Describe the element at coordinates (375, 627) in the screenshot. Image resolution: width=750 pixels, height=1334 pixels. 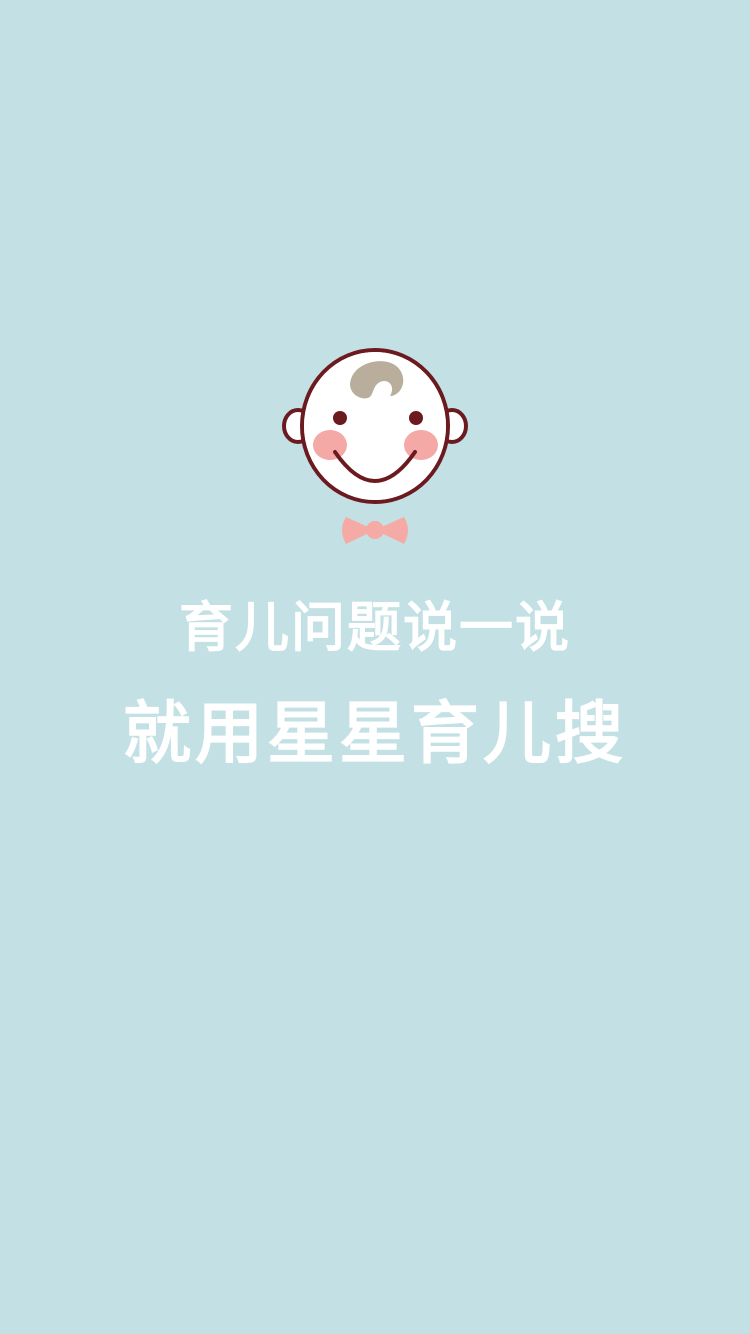
I see `tagline-line-1: 育儿问题说一说` at that location.